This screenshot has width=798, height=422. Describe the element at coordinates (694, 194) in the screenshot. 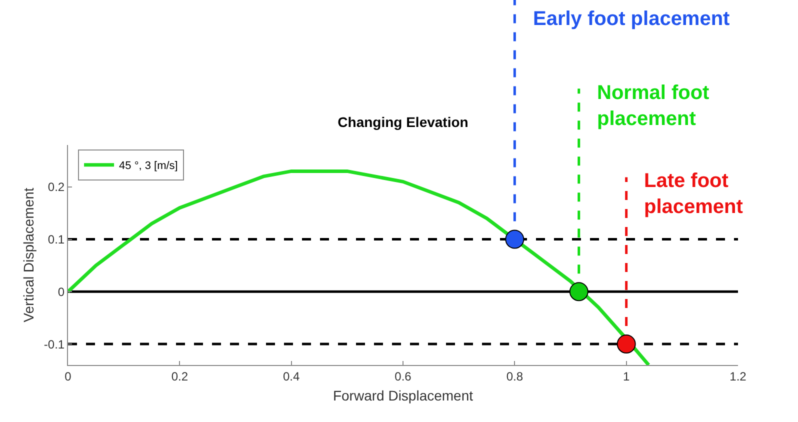

I see `ref-line-label: Late foot placement` at that location.